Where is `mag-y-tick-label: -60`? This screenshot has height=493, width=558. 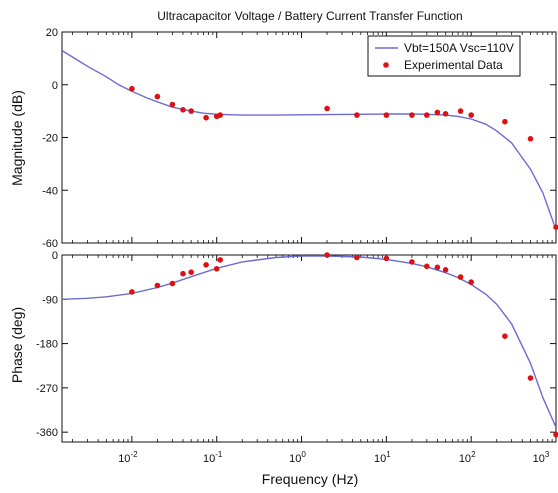 mag-y-tick-label: -60 is located at coordinates (50, 244).